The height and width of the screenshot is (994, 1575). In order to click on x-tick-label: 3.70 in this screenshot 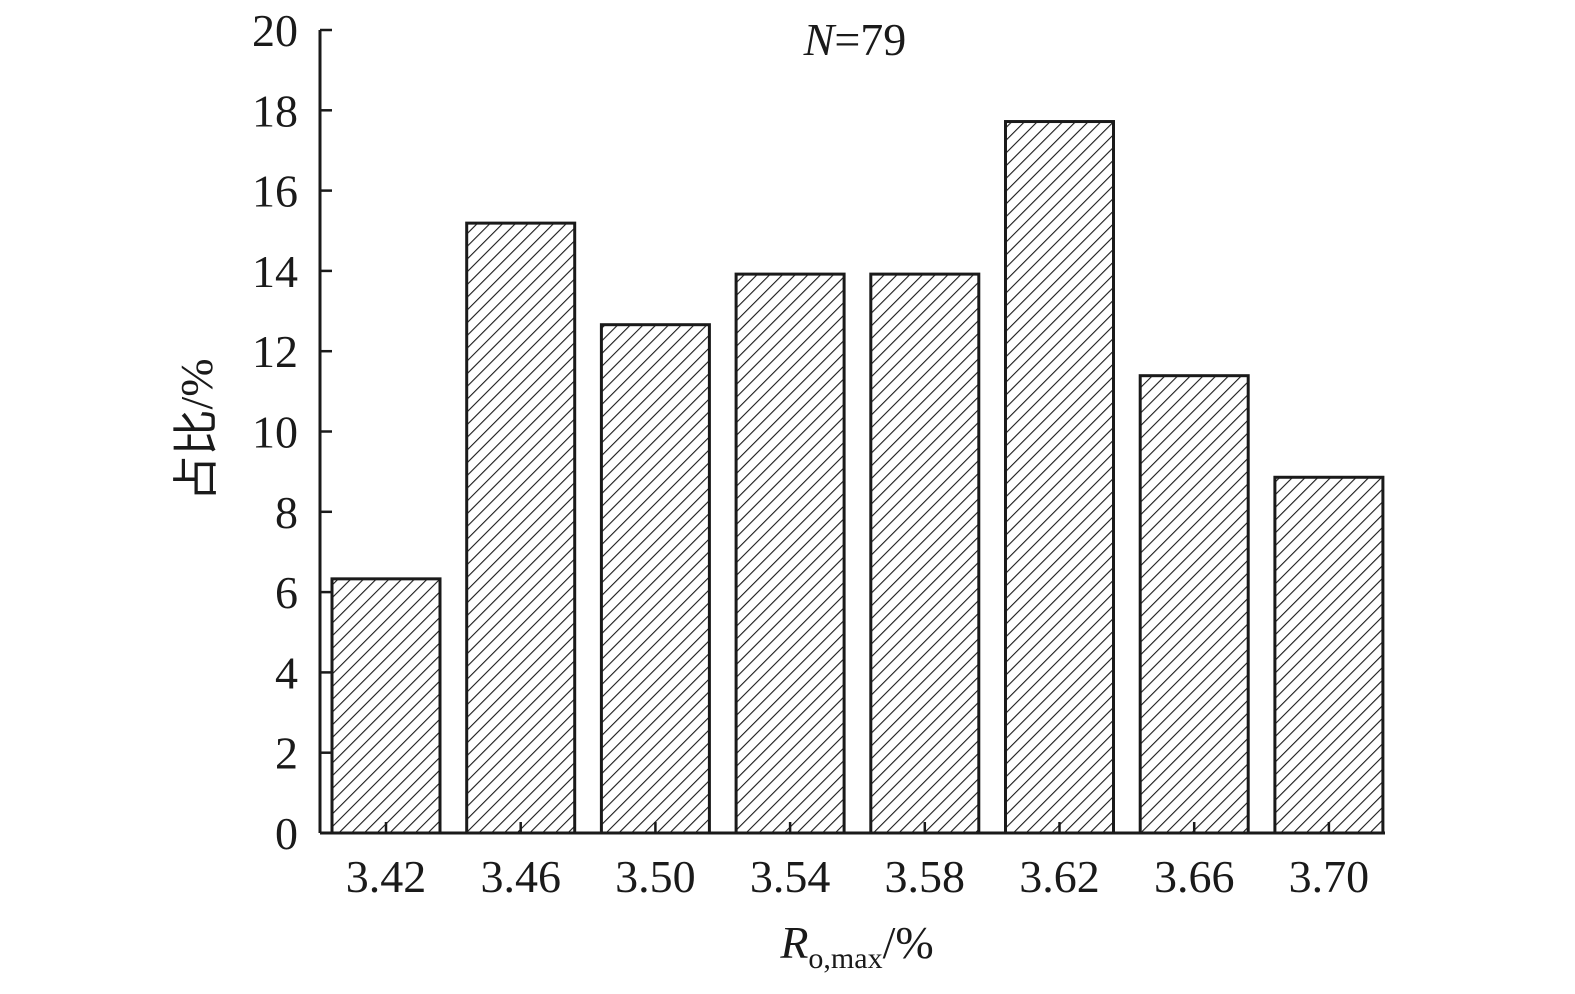, I will do `click(1329, 876)`.